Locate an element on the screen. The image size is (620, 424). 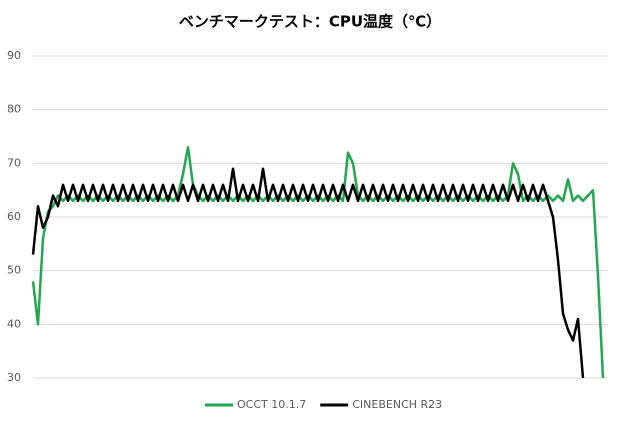
chart-title: ベンチマークテスト：CPU温度（℃） is located at coordinates (310, 22).